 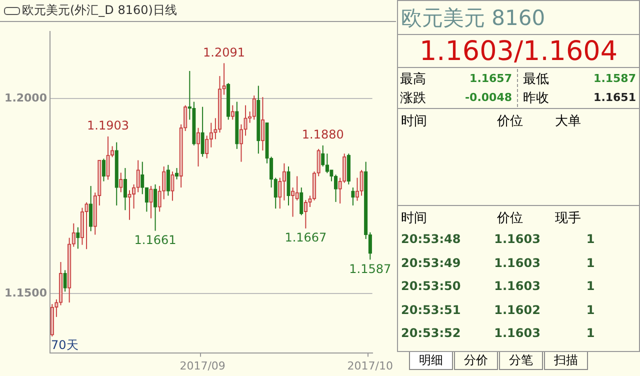 I want to click on text: 分价, so click(x=476, y=361).